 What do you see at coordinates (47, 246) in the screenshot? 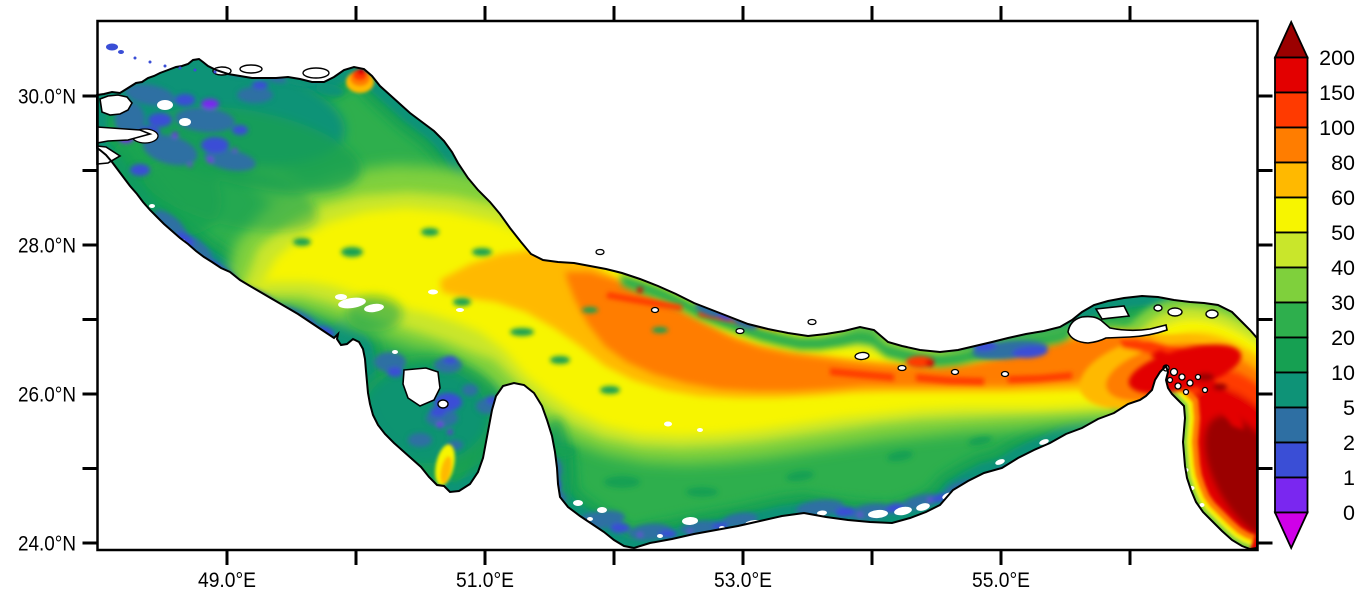
I see `svg-text: 28.0°N` at bounding box center [47, 246].